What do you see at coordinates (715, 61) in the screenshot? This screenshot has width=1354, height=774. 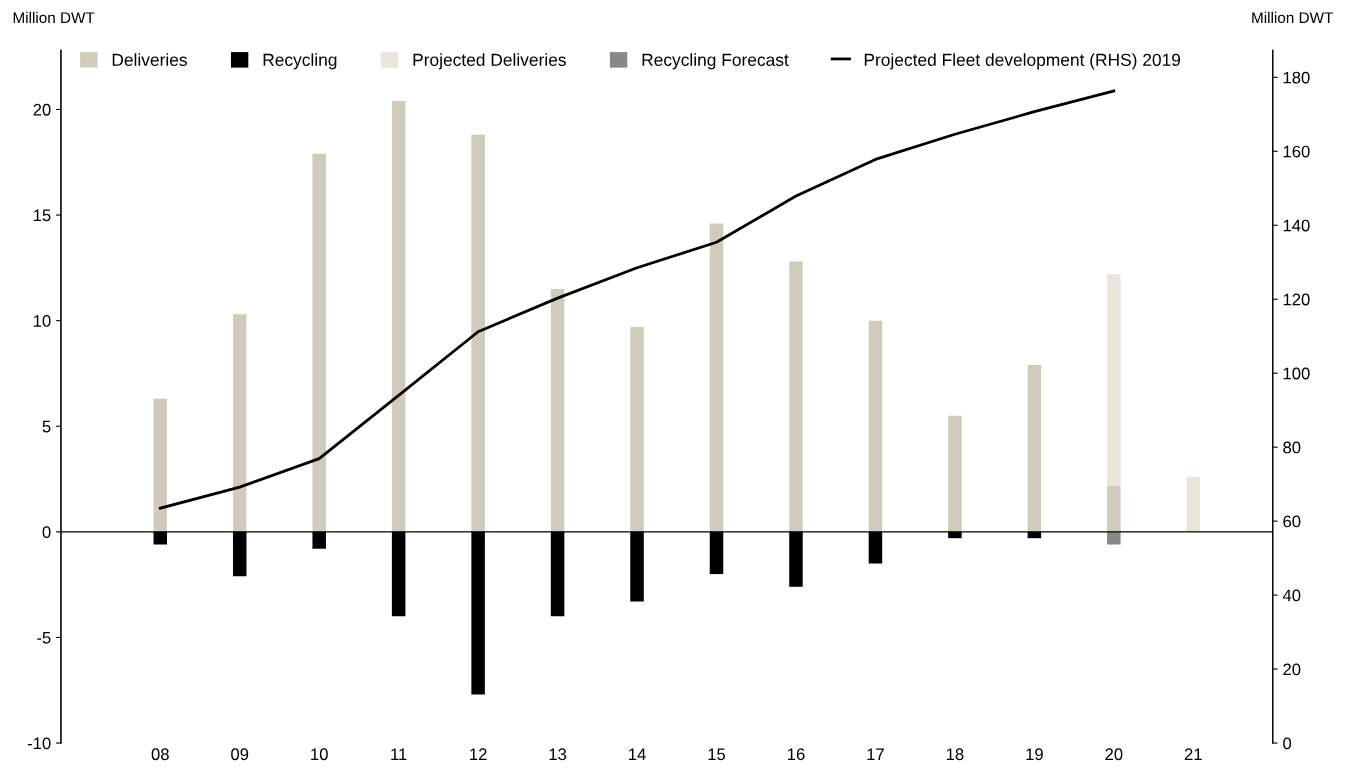 I see `legend-label: Recycling Forecast` at bounding box center [715, 61].